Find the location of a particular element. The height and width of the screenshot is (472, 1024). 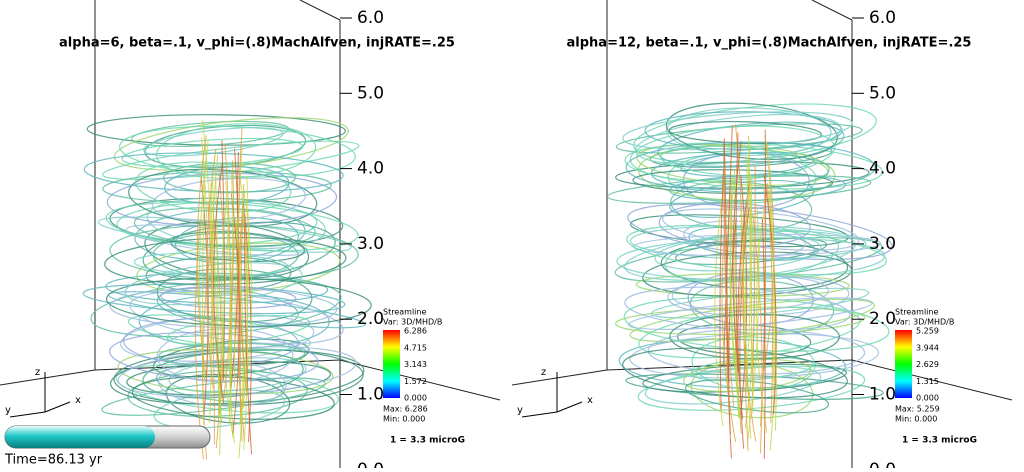

colorbar-label: 3.143 is located at coordinates (415, 364).